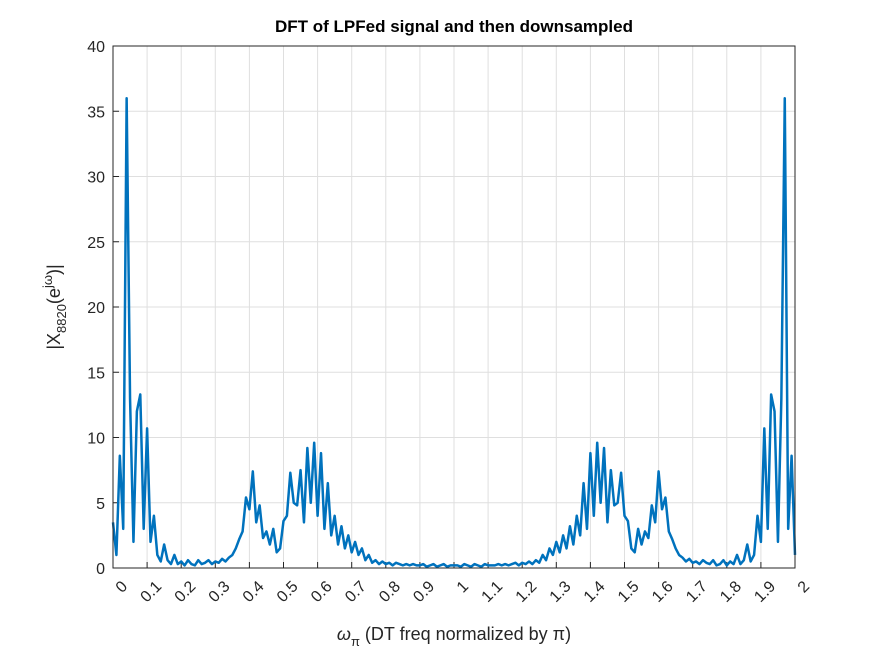 Image resolution: width=875 pixels, height=656 pixels. Describe the element at coordinates (96, 308) in the screenshot. I see `y-tick-label: 20` at that location.